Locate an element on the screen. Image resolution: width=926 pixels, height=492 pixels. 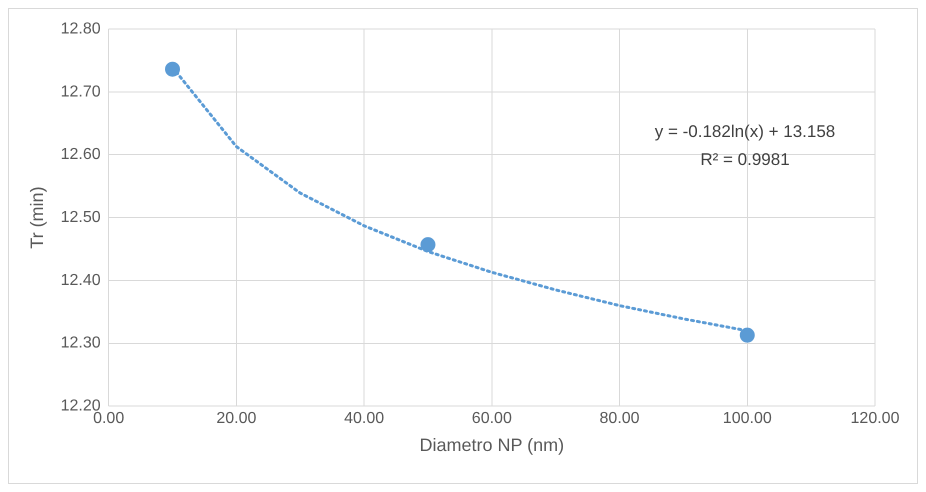
y-axis-title: Tr (min) is located at coordinates (36, 217).